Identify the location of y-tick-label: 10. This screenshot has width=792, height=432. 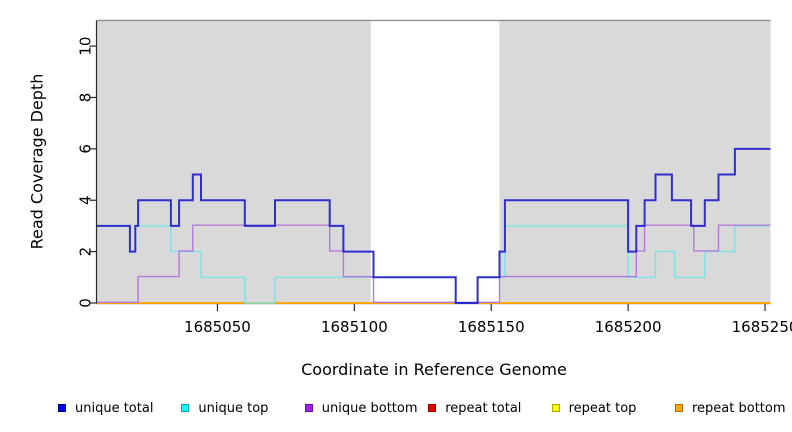
(86, 46).